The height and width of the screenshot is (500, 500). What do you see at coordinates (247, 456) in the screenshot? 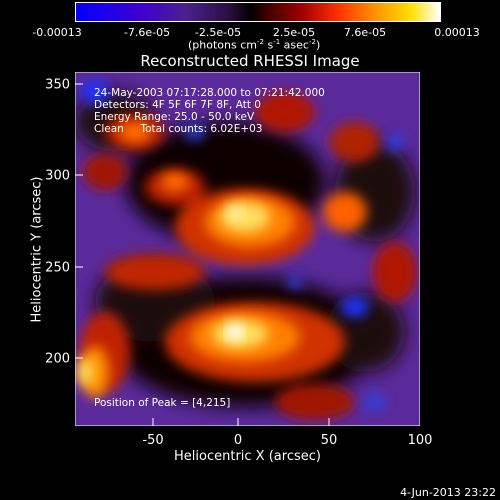
I see `x-axis-label: Heliocentric X (arcsec)` at bounding box center [247, 456].